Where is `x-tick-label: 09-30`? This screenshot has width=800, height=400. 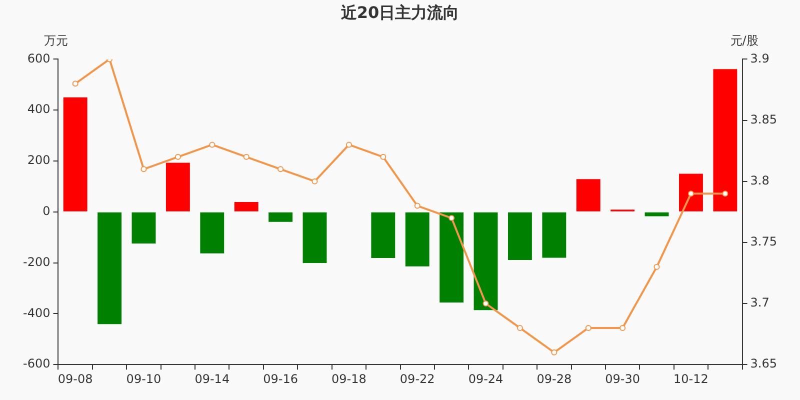
x-tick-label: 09-30 is located at coordinates (622, 379).